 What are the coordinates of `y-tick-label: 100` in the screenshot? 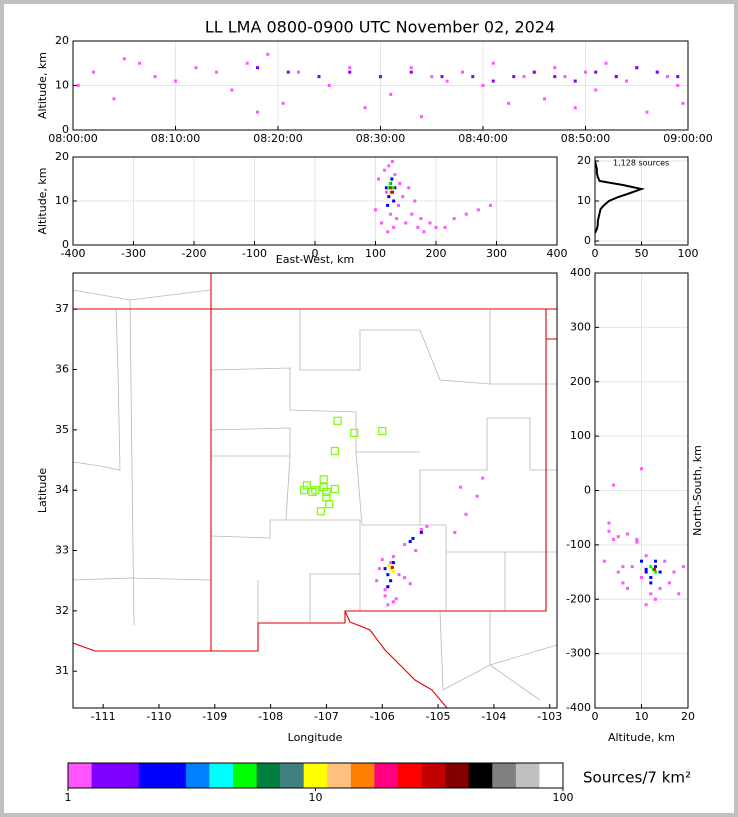 It's located at (580, 435).